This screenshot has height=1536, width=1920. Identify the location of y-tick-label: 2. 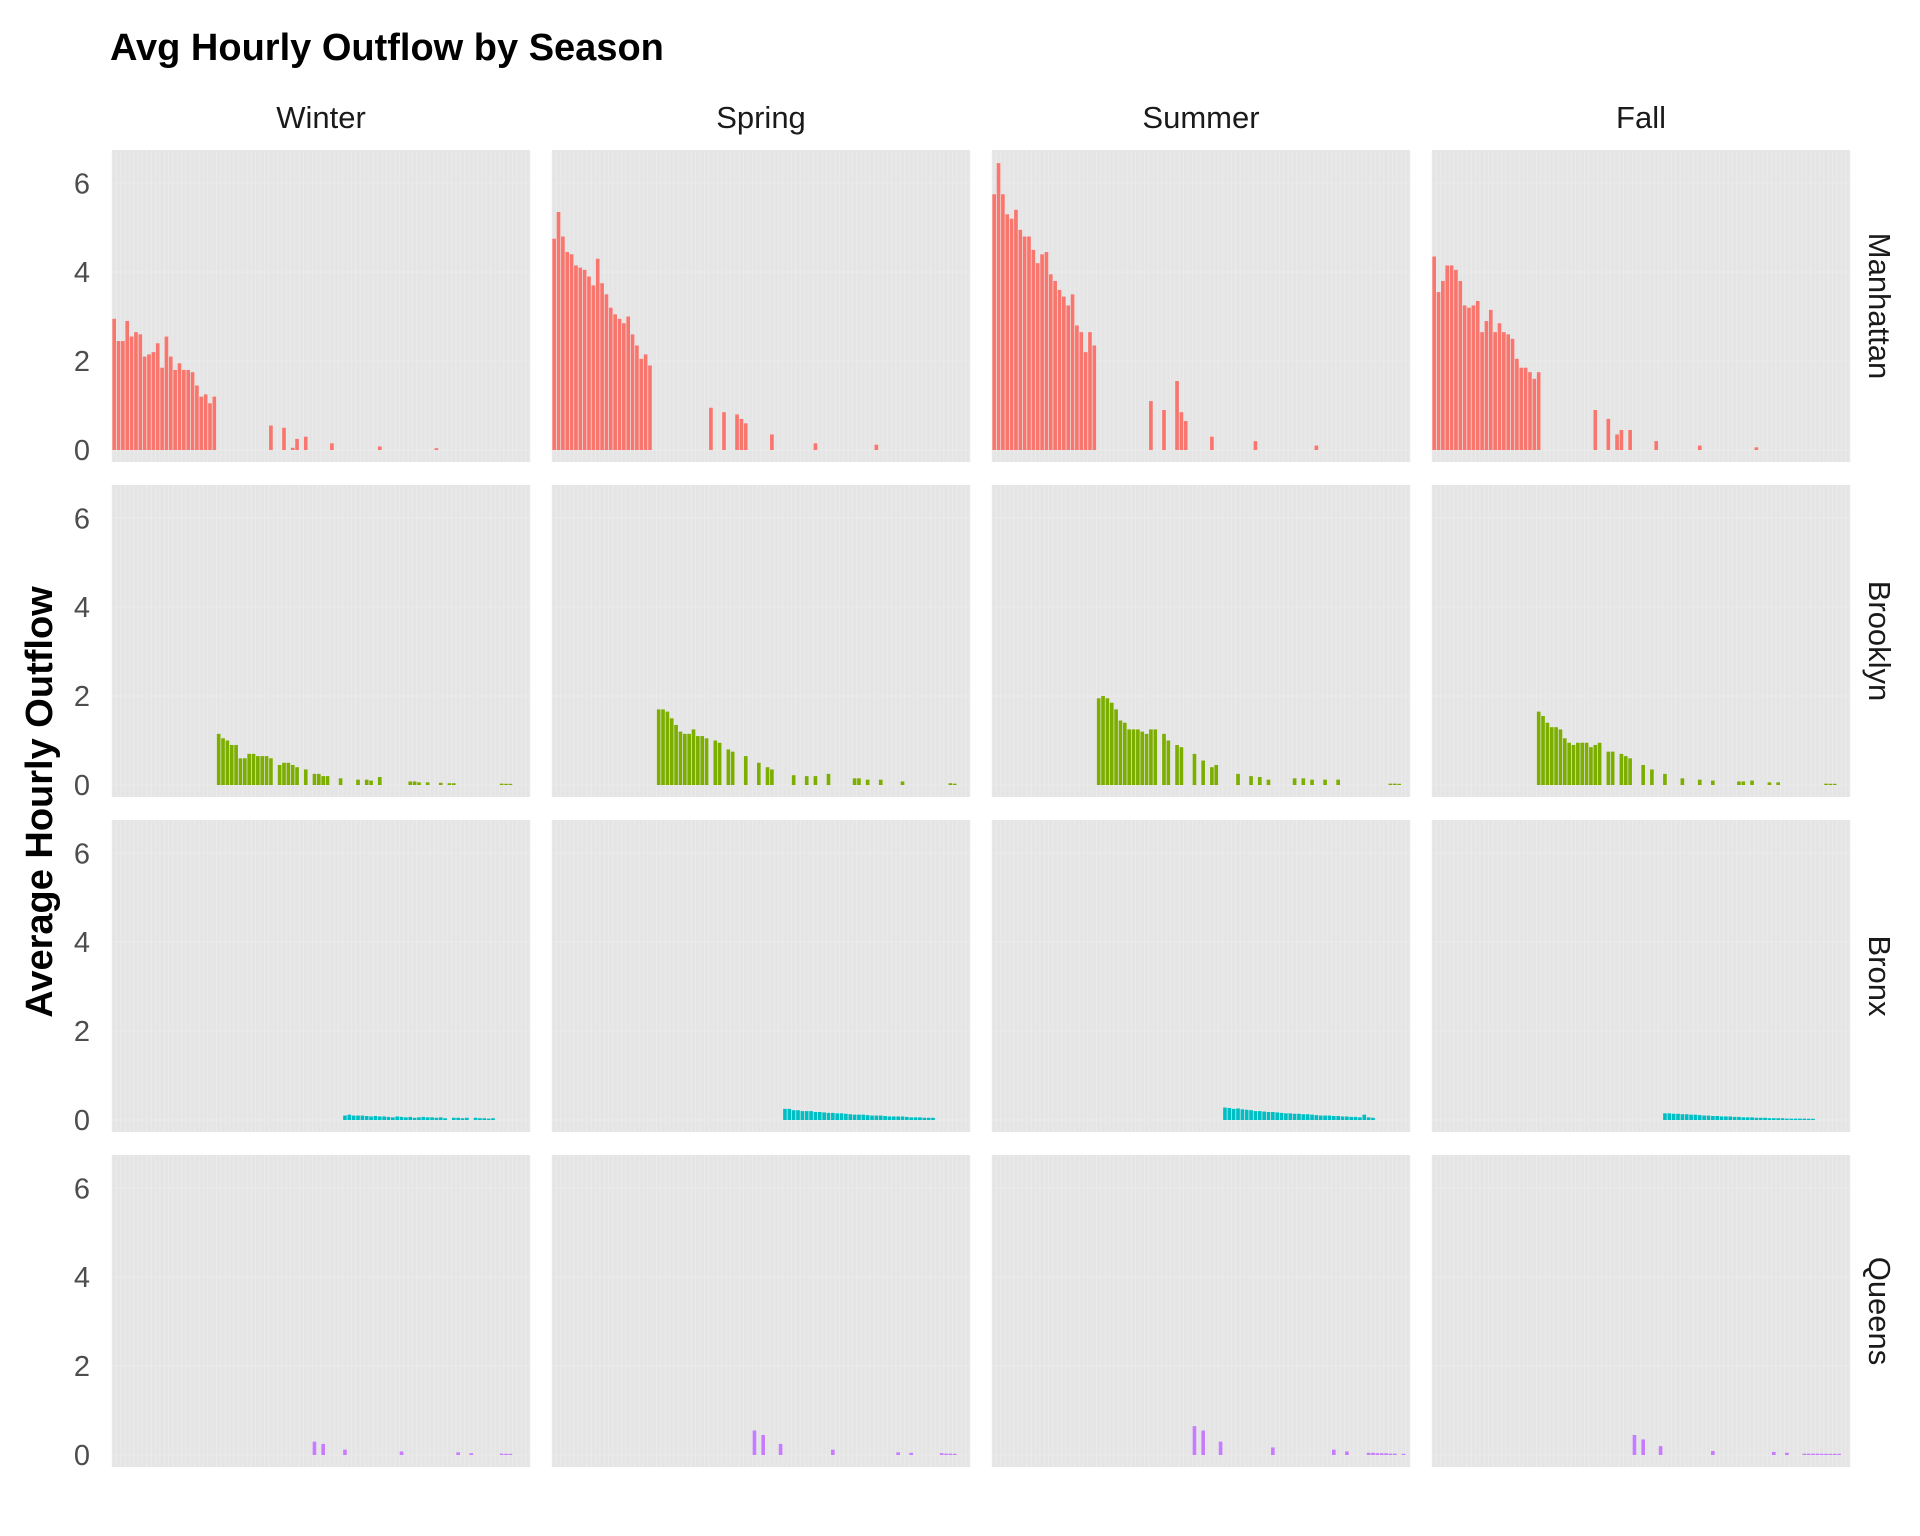
(82, 1367).